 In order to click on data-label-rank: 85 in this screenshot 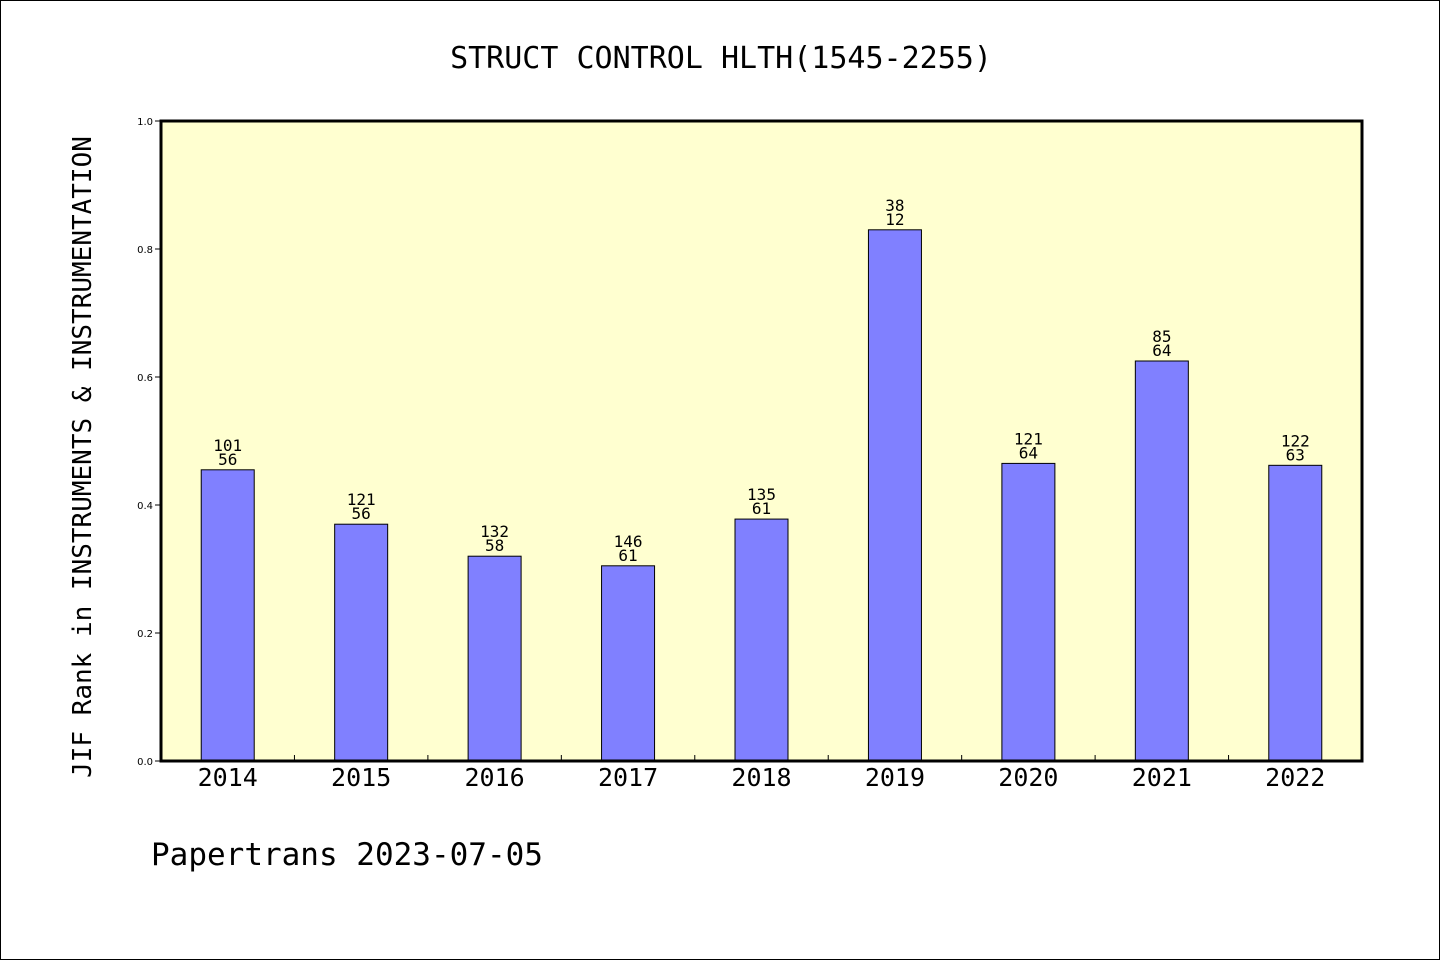, I will do `click(1161, 336)`.